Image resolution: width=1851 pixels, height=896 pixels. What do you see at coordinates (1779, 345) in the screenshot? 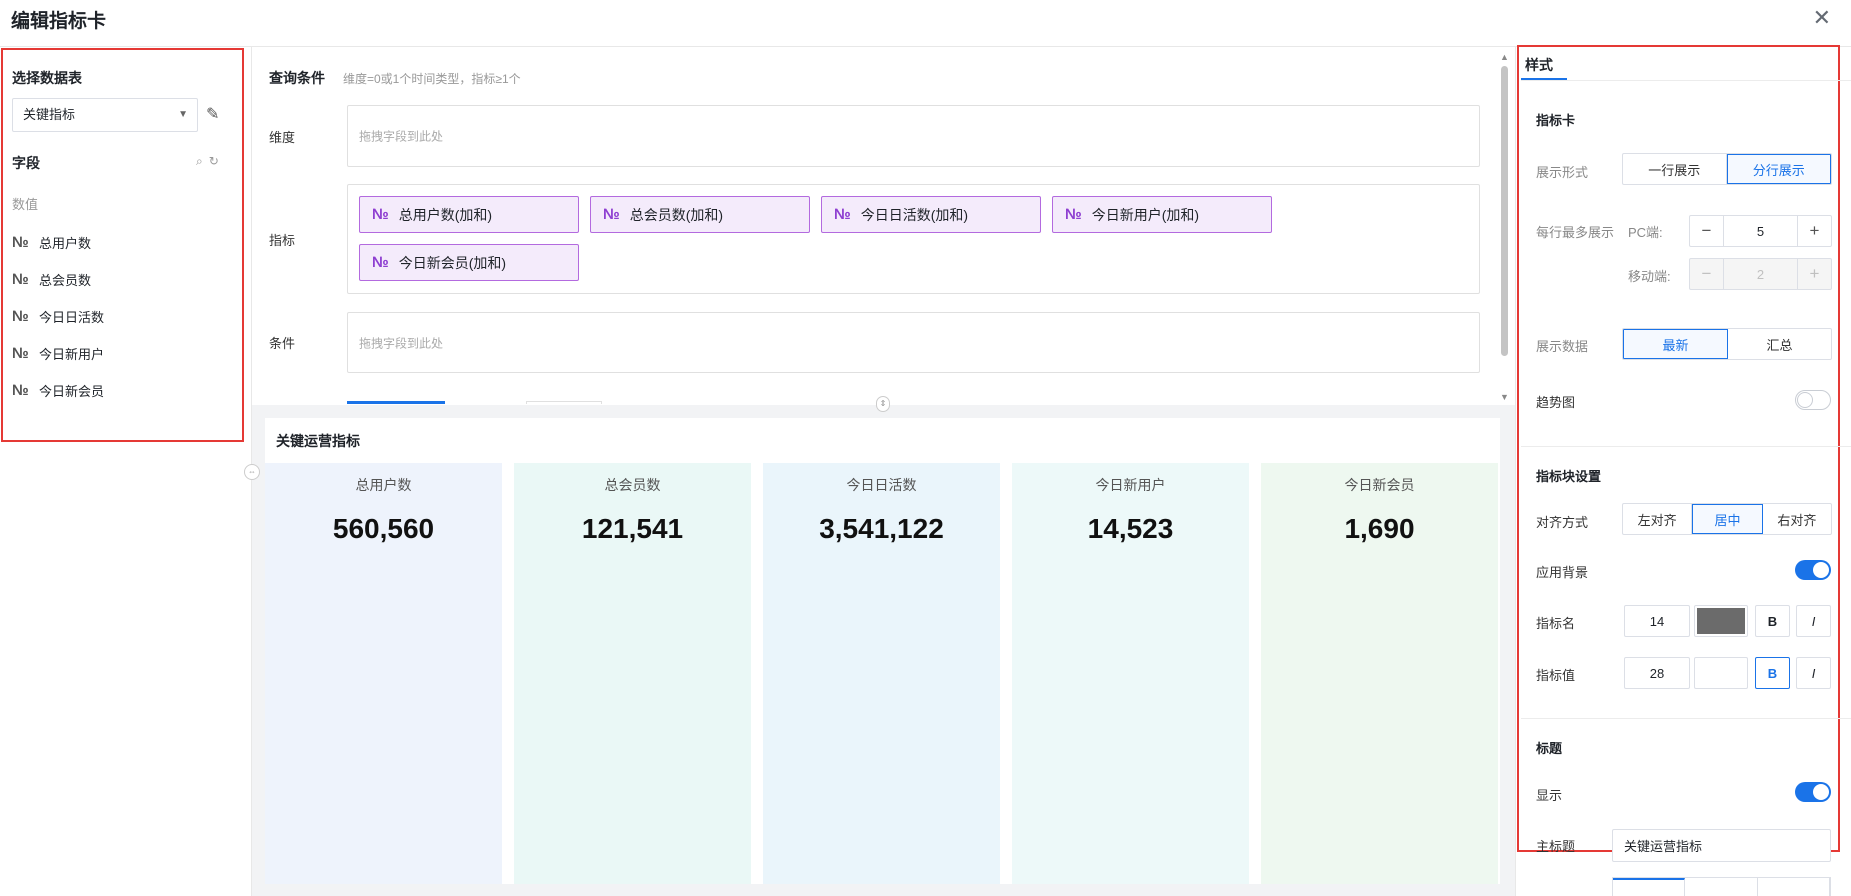
I see `option-summary: 汇总` at bounding box center [1779, 345].